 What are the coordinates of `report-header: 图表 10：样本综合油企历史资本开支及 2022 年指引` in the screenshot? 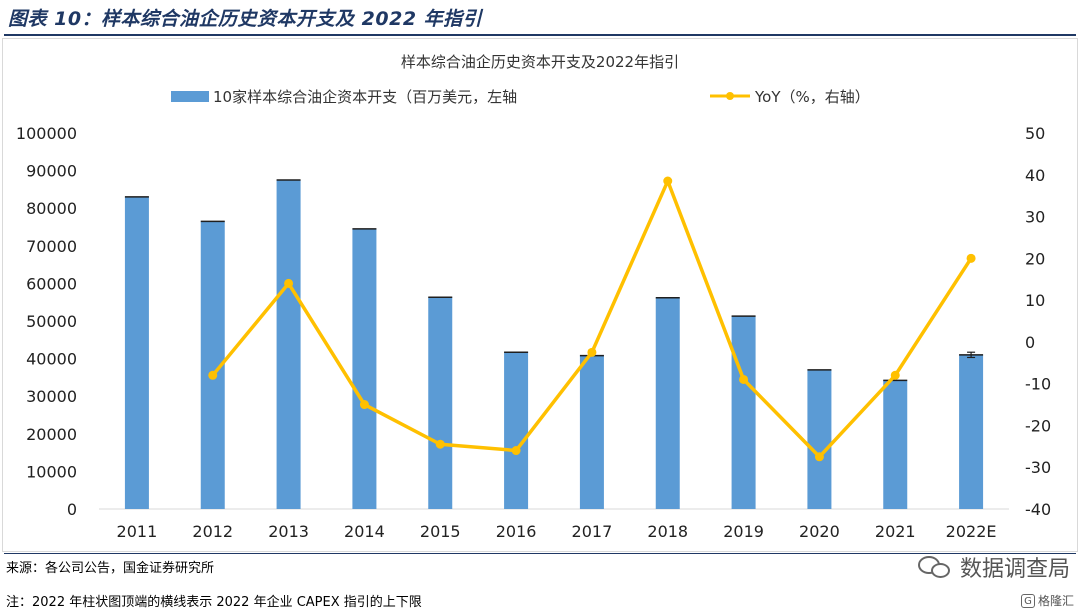 It's located at (540, 19).